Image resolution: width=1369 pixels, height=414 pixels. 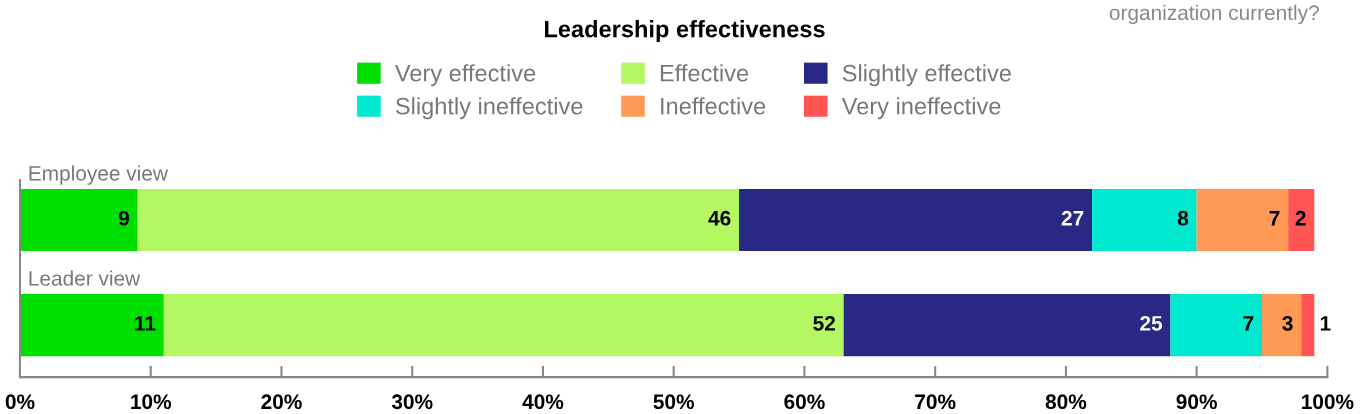 I want to click on x-tick-label: 10%, so click(x=151, y=402).